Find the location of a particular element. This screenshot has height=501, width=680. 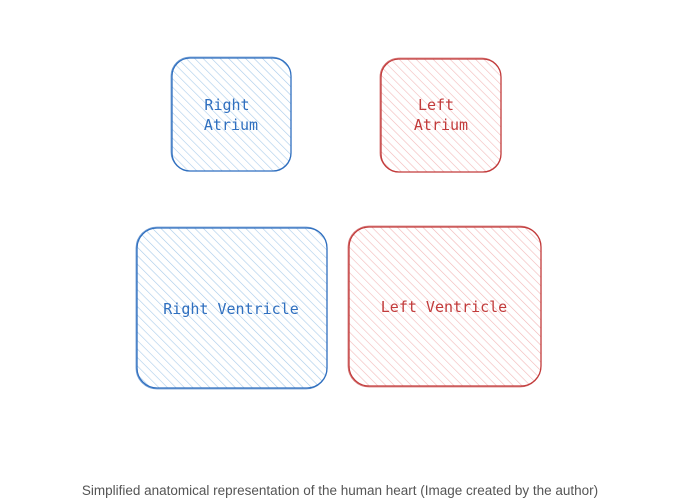

right-ventricle-label: Right Ventricle is located at coordinates (230, 309).